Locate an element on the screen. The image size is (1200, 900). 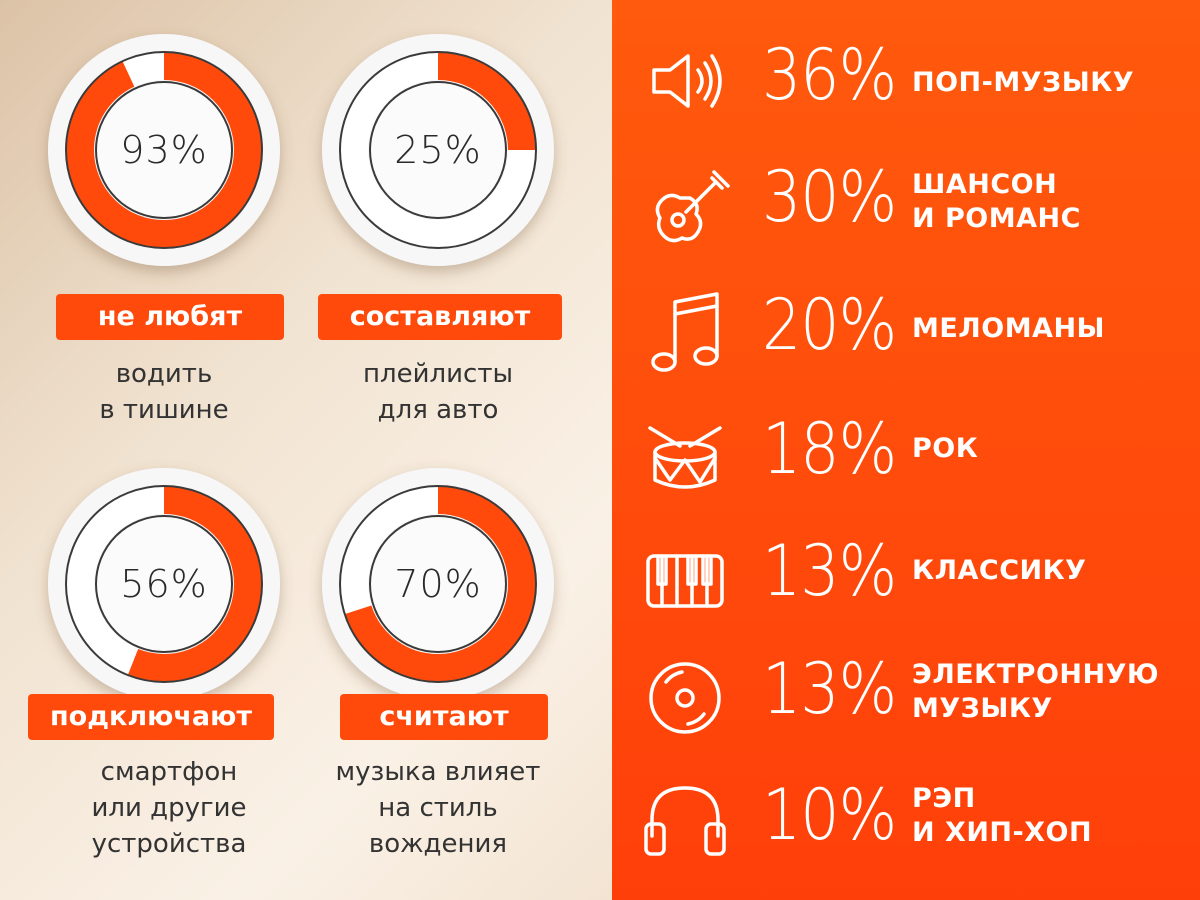
genre-value: 18% is located at coordinates (829, 449).